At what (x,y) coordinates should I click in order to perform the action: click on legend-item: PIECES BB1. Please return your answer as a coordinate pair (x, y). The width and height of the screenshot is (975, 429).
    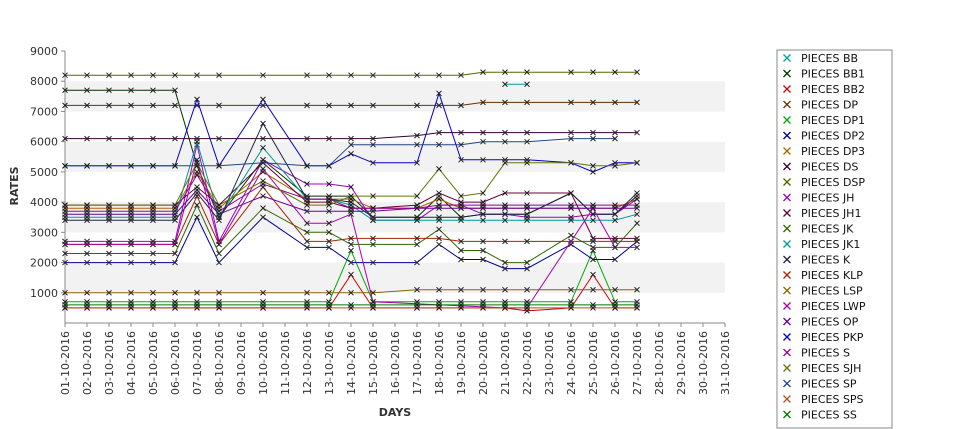
    Looking at the image, I should click on (824, 74).